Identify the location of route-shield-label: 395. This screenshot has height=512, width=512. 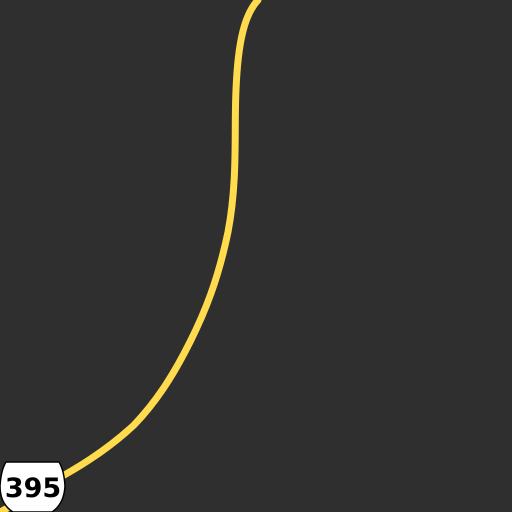
(33, 488).